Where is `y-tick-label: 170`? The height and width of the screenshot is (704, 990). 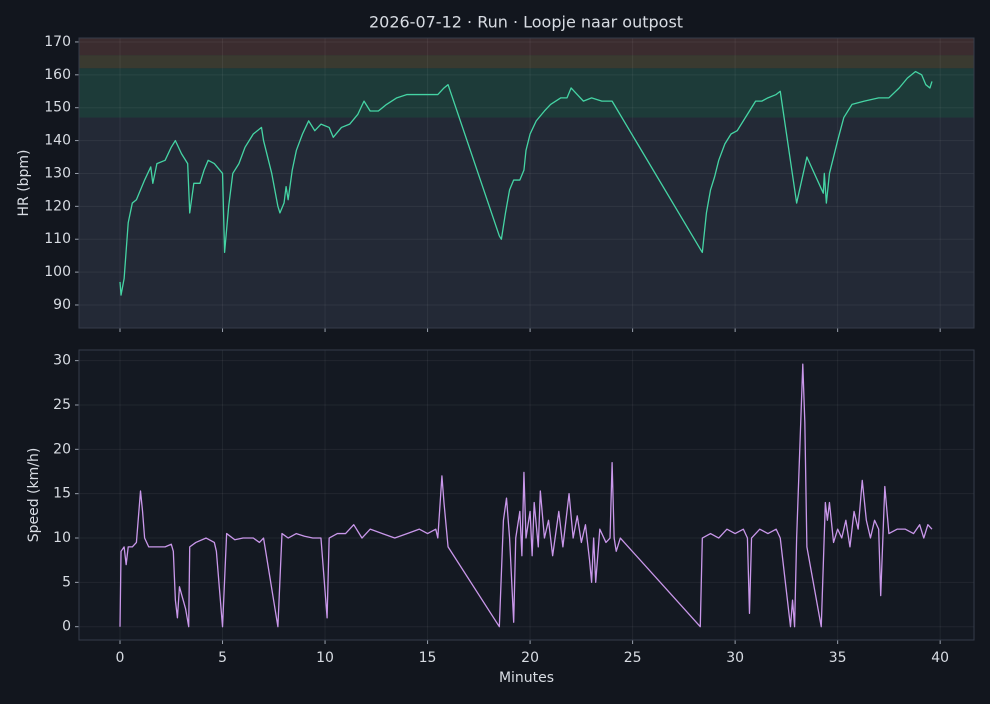
y-tick-label: 170 is located at coordinates (57, 42).